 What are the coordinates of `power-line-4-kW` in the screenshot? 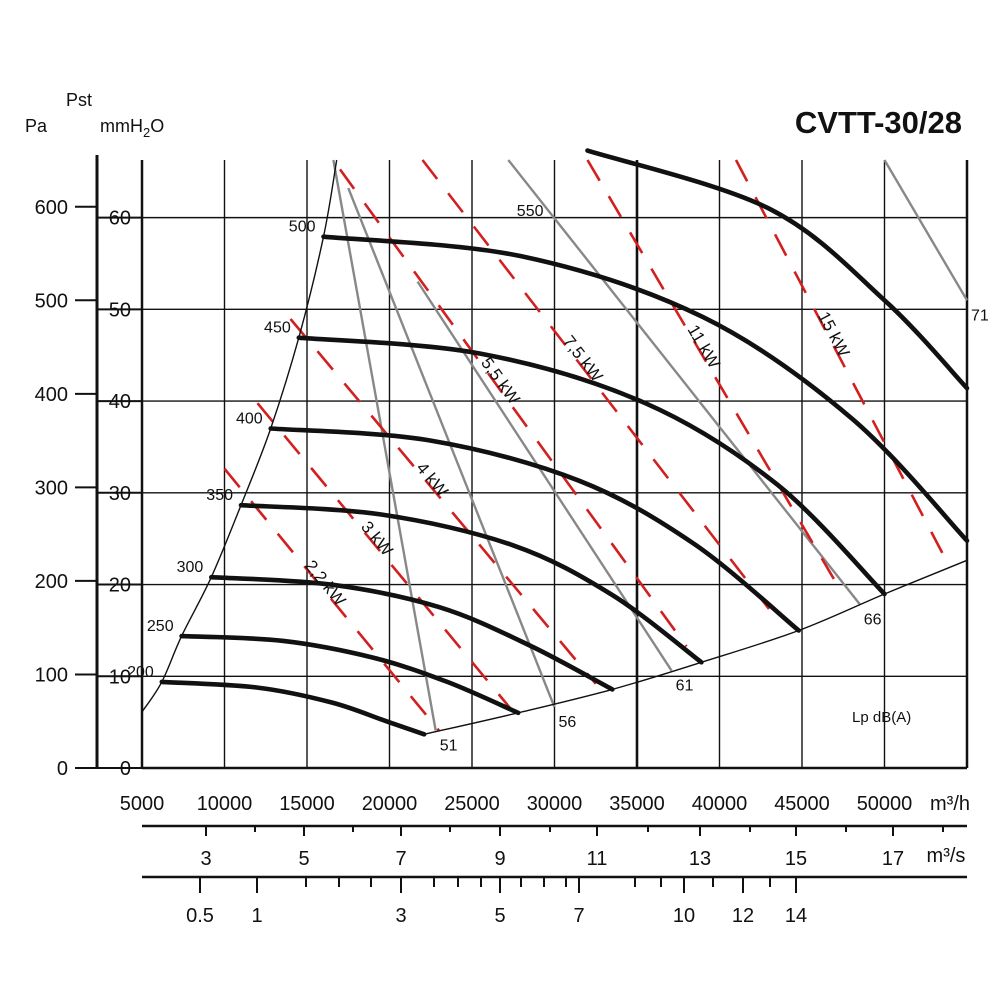 It's located at (443, 501).